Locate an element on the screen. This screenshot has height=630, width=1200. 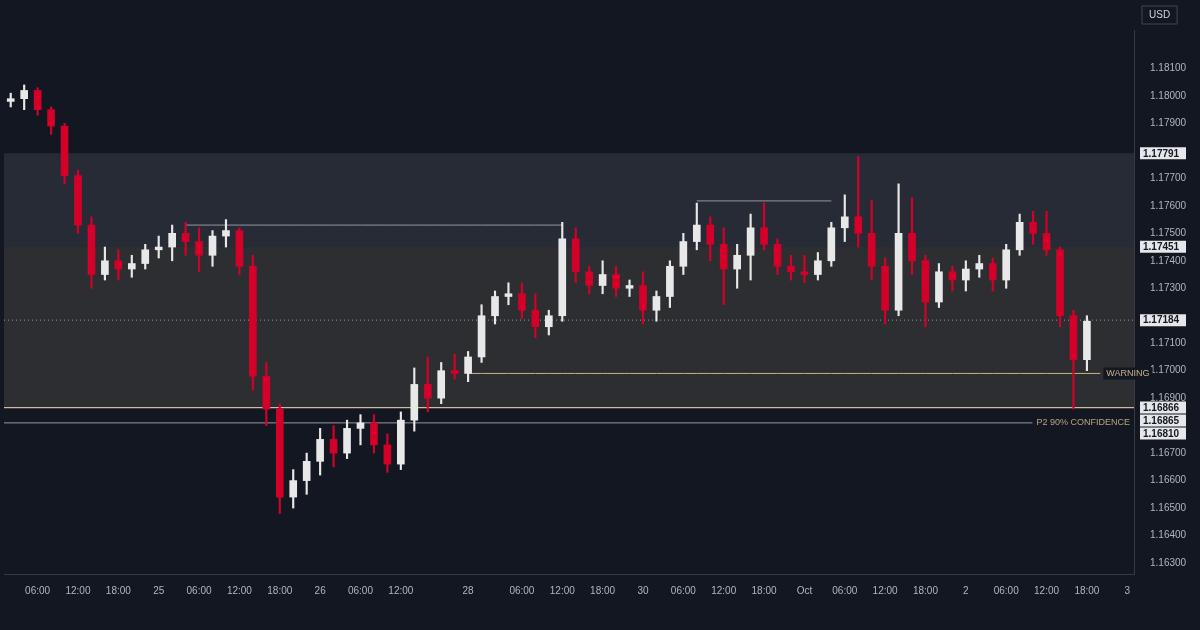
x-tick-label: 28 is located at coordinates (468, 590).